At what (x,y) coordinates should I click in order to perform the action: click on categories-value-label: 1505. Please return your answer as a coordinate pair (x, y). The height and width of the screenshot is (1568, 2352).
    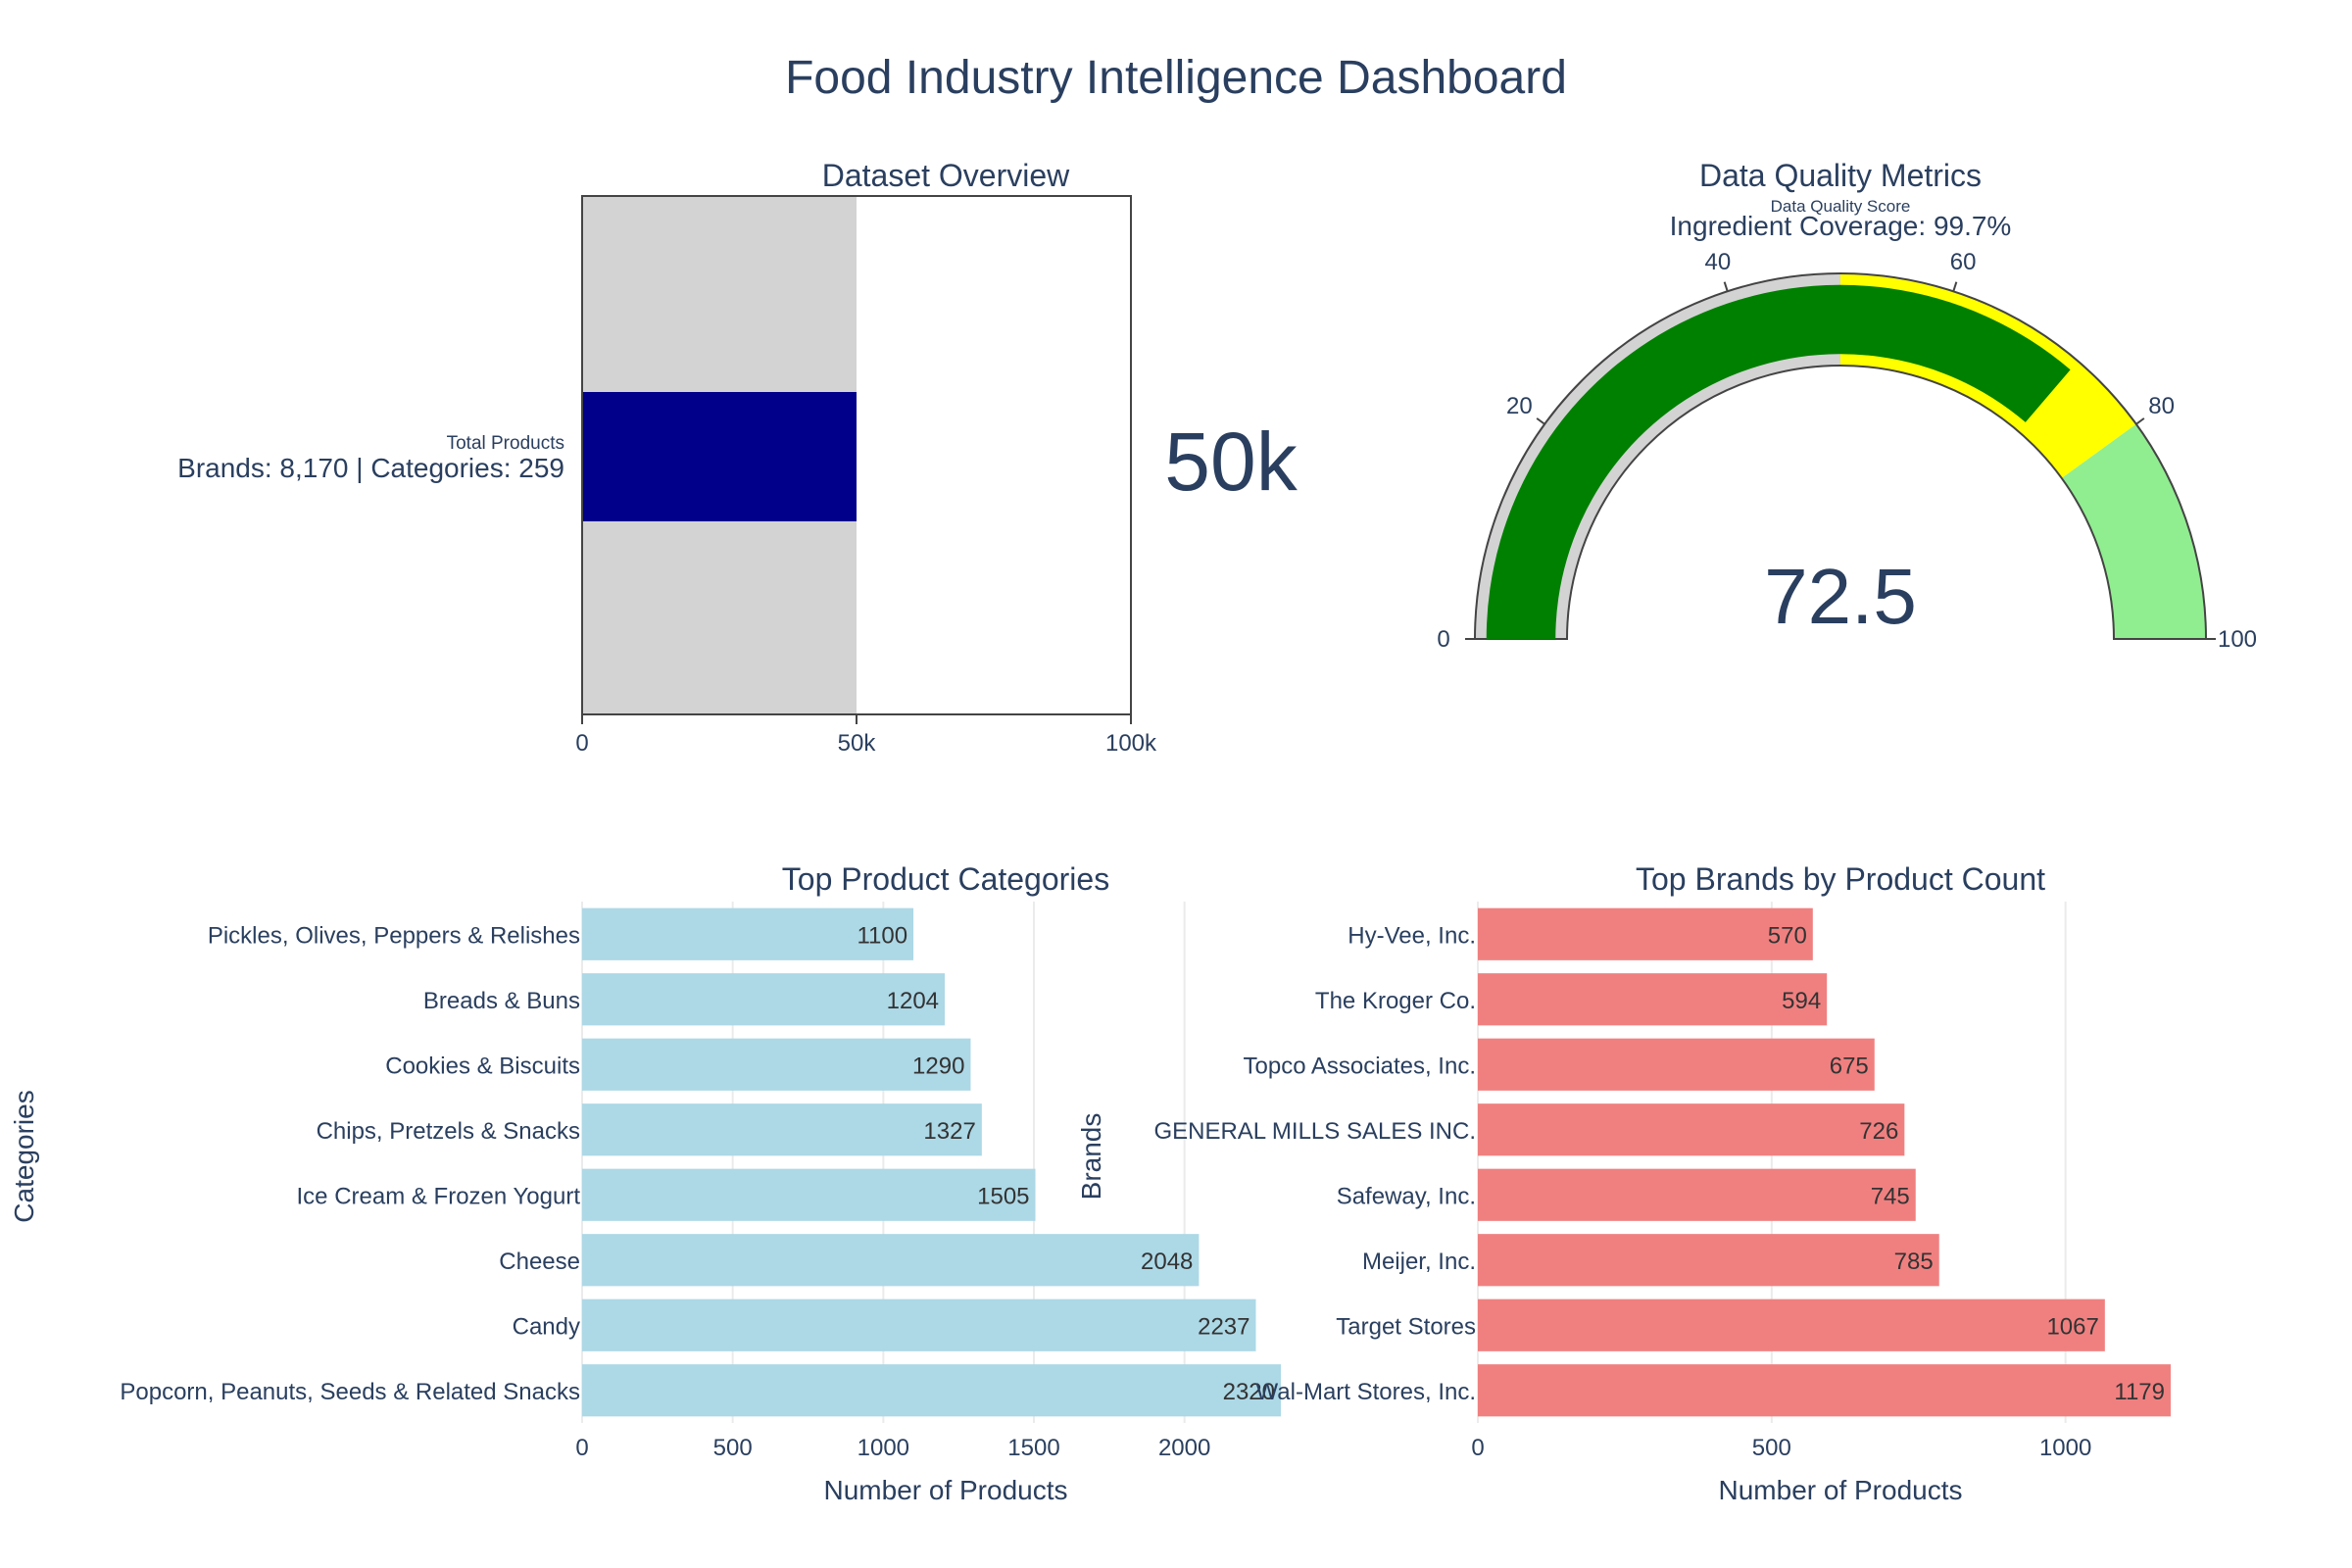
    Looking at the image, I should click on (1003, 1196).